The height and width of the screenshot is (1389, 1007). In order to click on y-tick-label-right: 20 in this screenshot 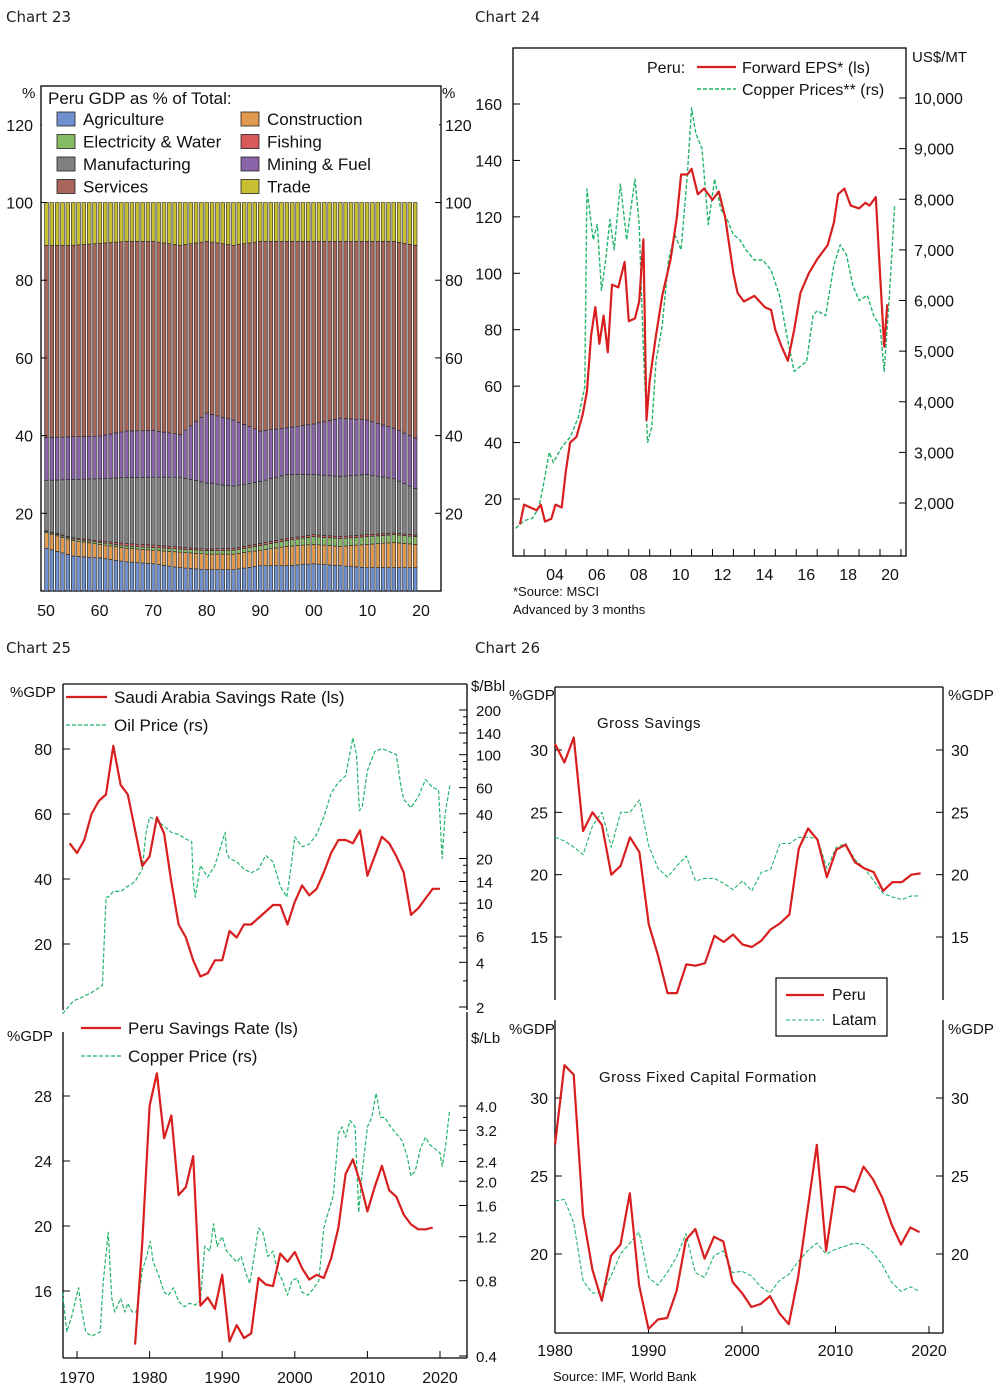, I will do `click(960, 876)`.